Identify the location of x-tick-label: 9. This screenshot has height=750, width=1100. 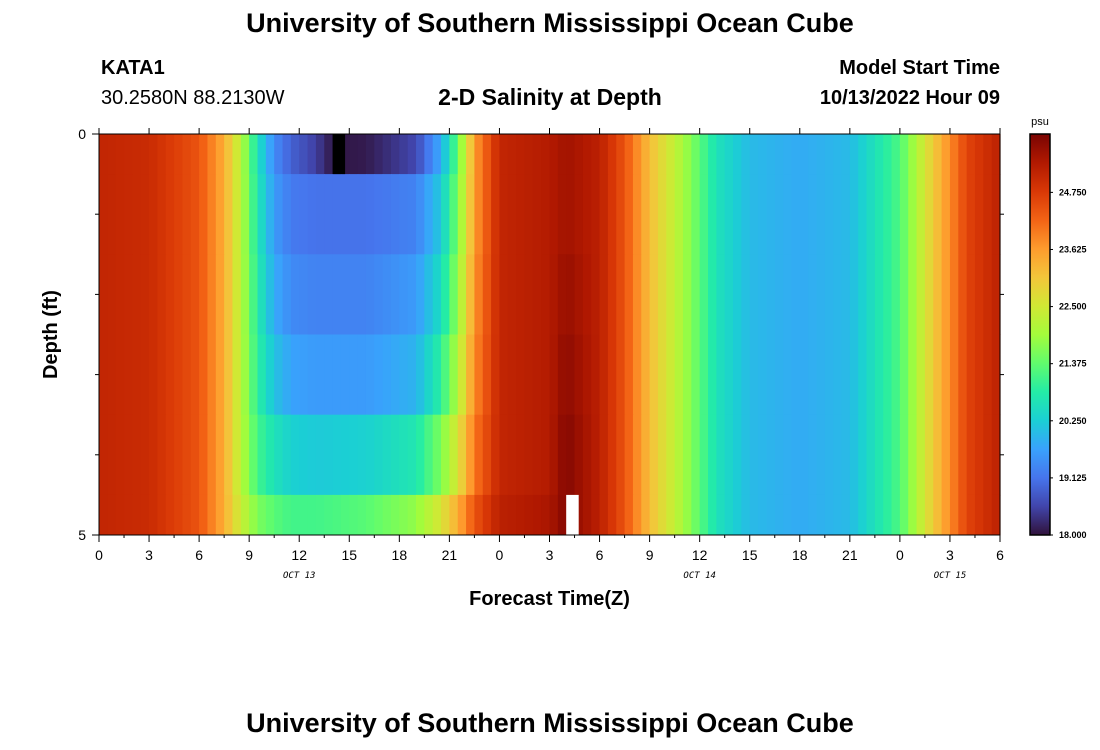
(249, 555).